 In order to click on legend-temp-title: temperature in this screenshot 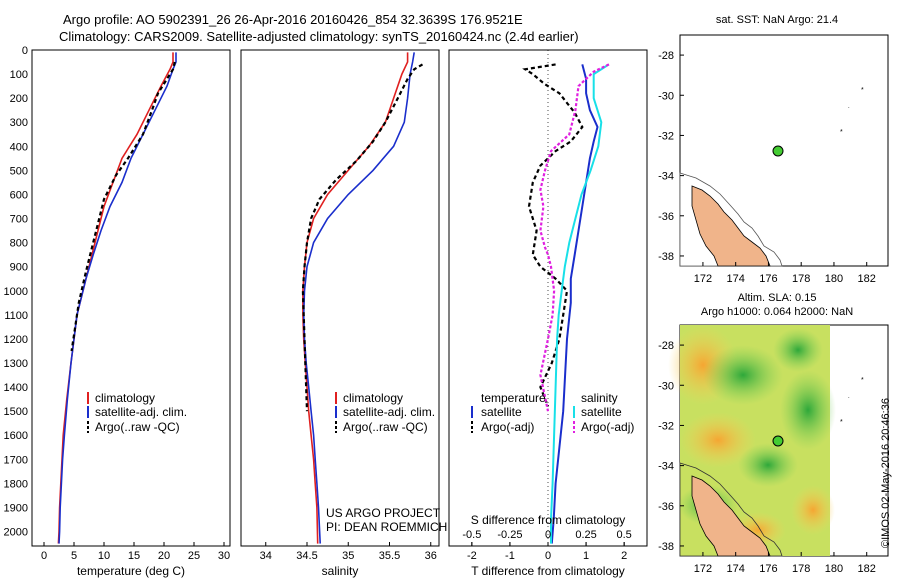, I will do `click(513, 398)`.